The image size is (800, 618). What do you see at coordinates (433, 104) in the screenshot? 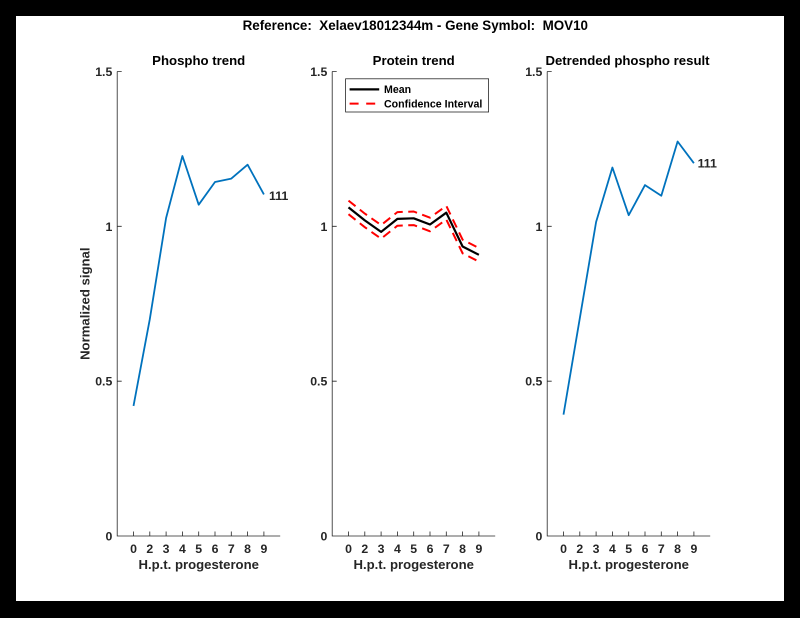
I see `svg-text: Confidence Interval` at bounding box center [433, 104].